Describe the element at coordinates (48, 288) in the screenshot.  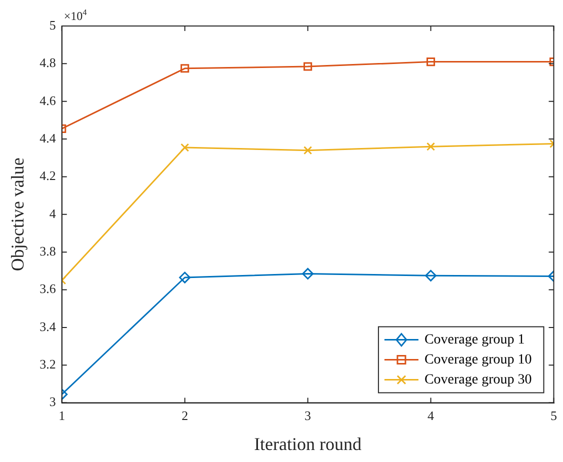
I see `y-tick-label: 3.6` at that location.